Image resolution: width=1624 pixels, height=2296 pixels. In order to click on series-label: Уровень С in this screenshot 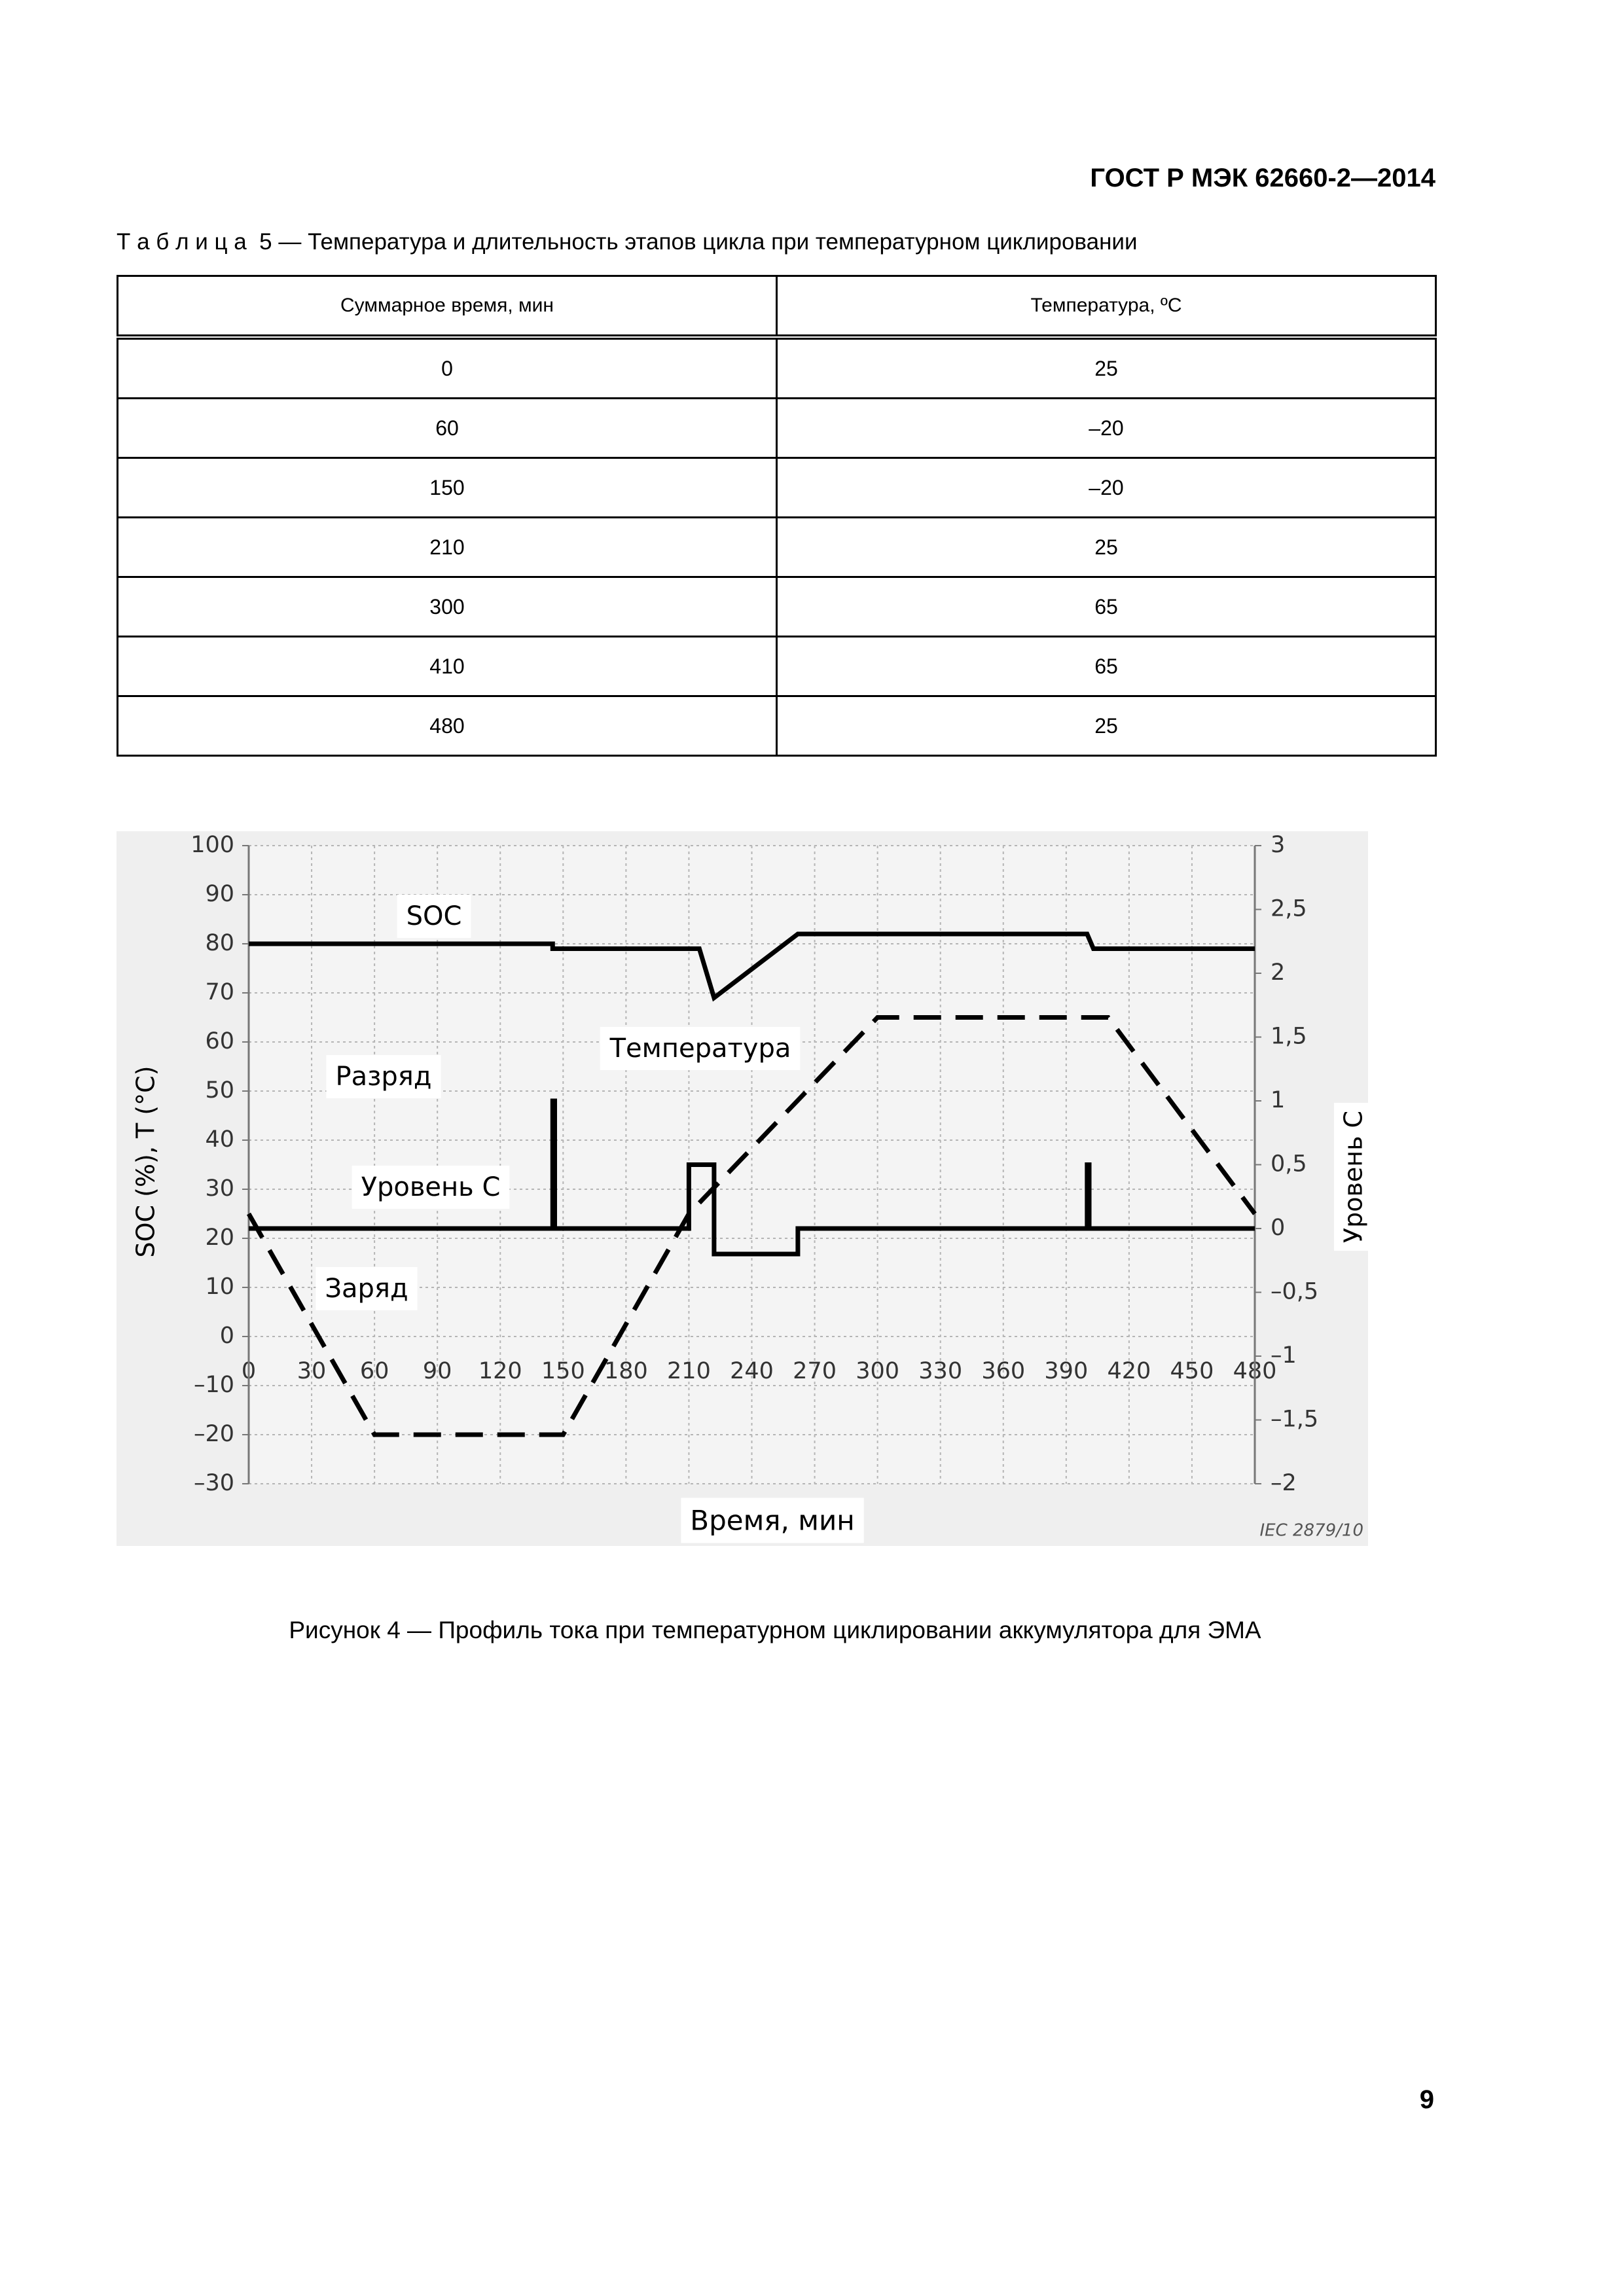, I will do `click(431, 1187)`.